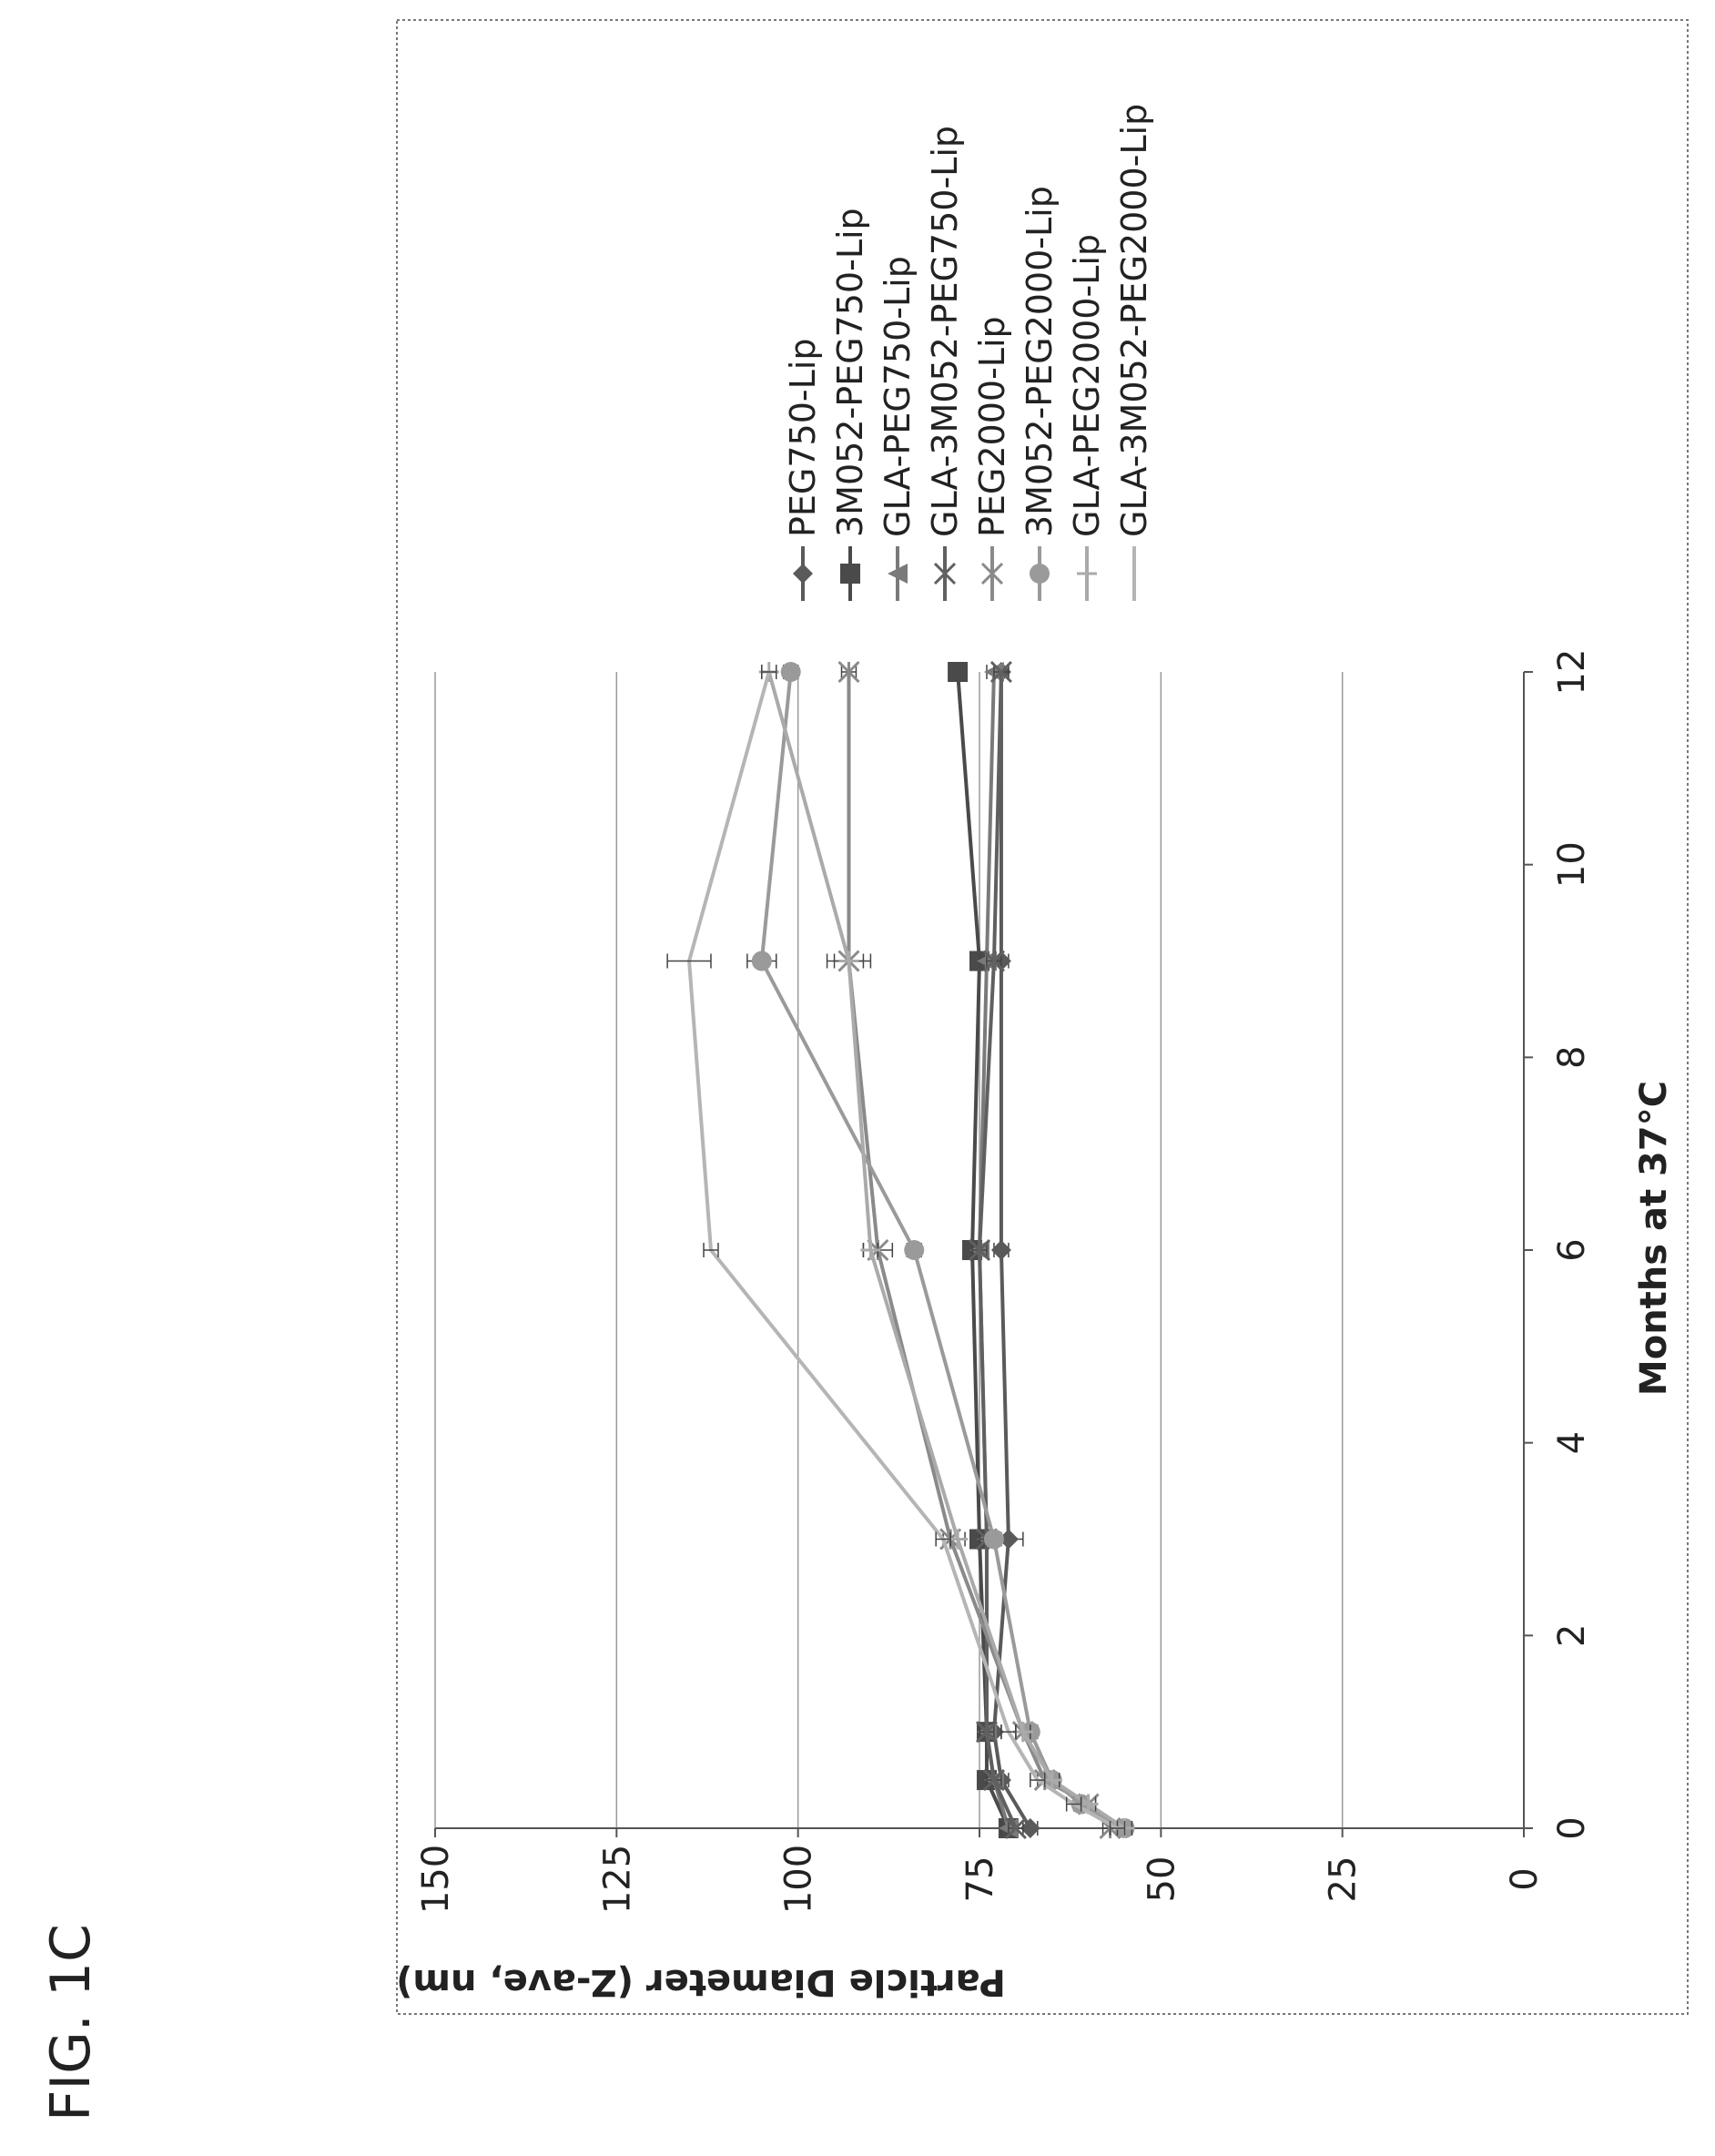 The image size is (1715, 2156). I want to click on y-tick-label: 0, so click(1525, 1878).